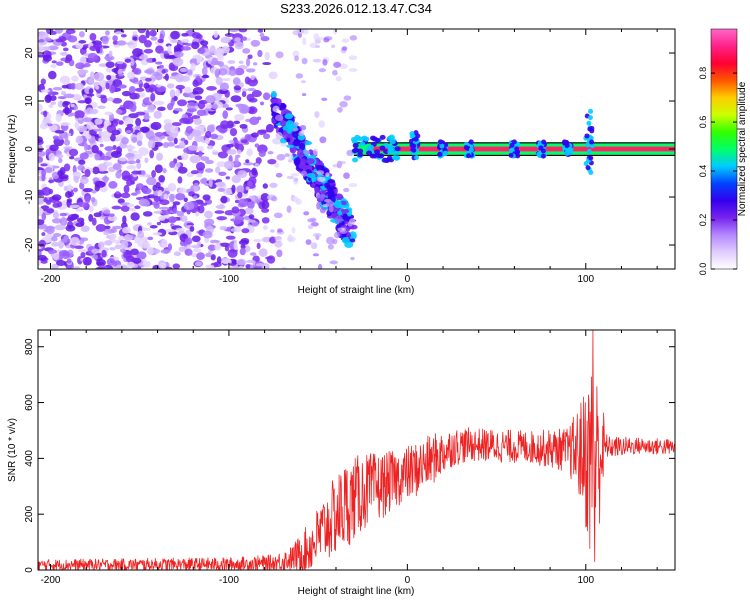 Image resolution: width=750 pixels, height=600 pixels. What do you see at coordinates (703, 122) in the screenshot?
I see `colorbar-tick-label: 0.6` at bounding box center [703, 122].